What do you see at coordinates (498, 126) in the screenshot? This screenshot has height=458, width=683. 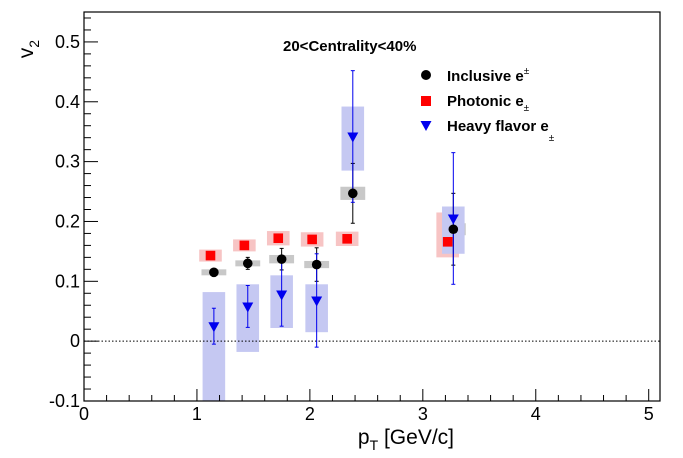 I see `legend-heavy-flavor-name: Heavy flavor e` at bounding box center [498, 126].